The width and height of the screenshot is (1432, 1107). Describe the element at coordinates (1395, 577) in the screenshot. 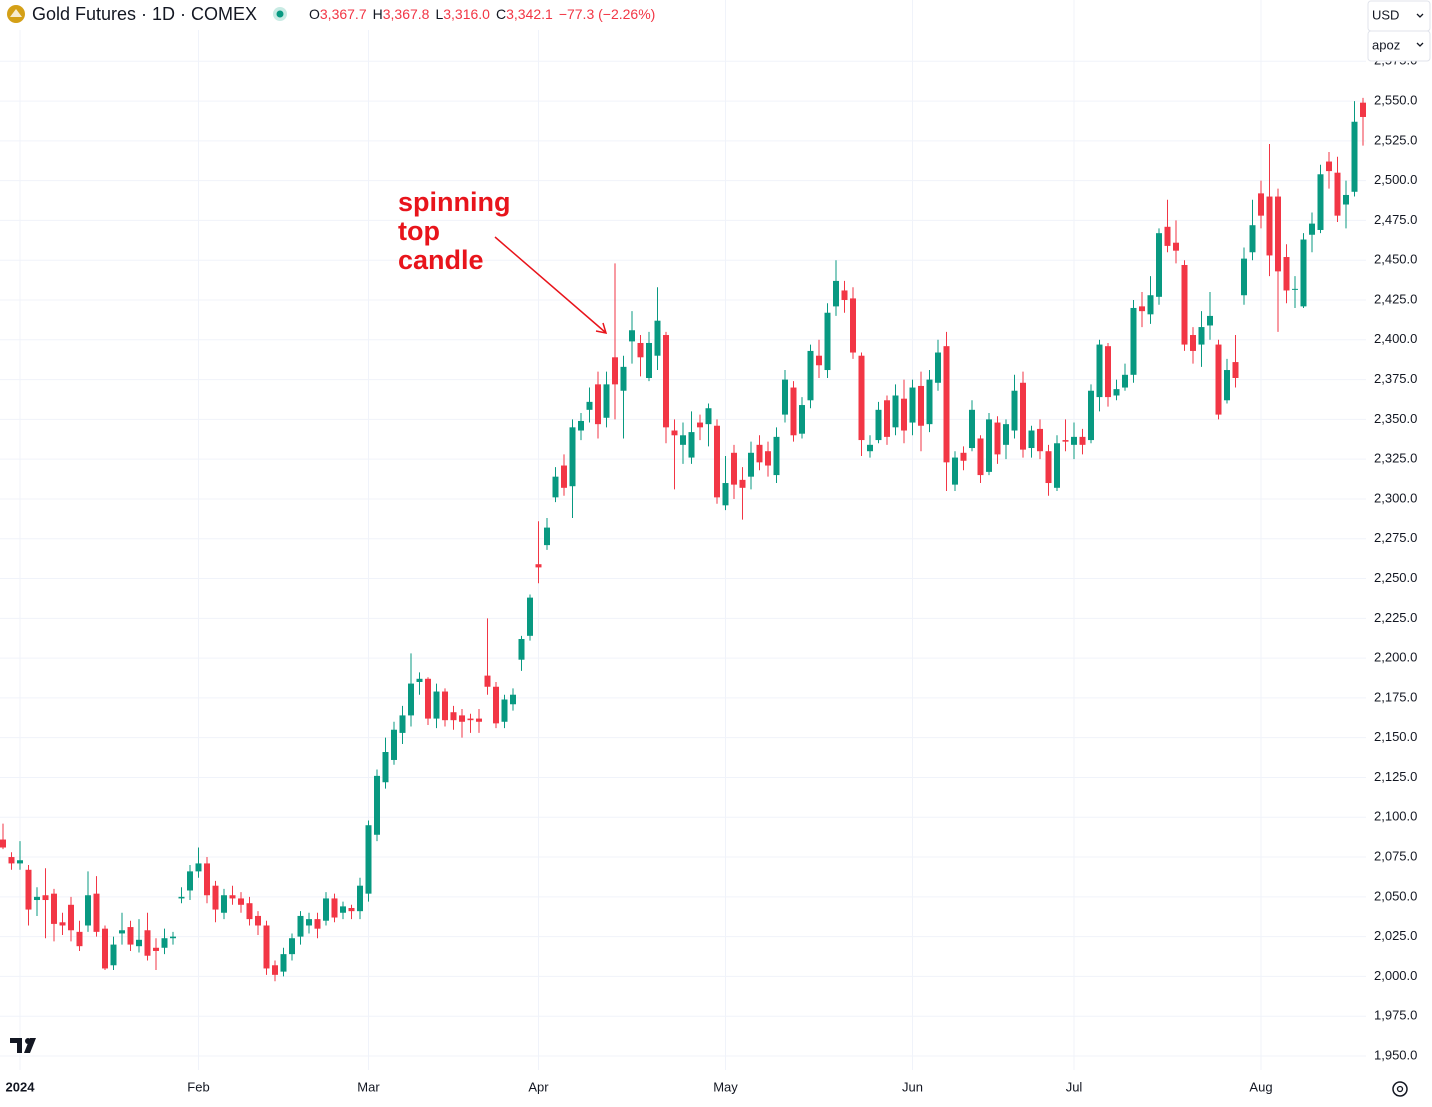

I see `y-tick-label: 2,250.0` at that location.